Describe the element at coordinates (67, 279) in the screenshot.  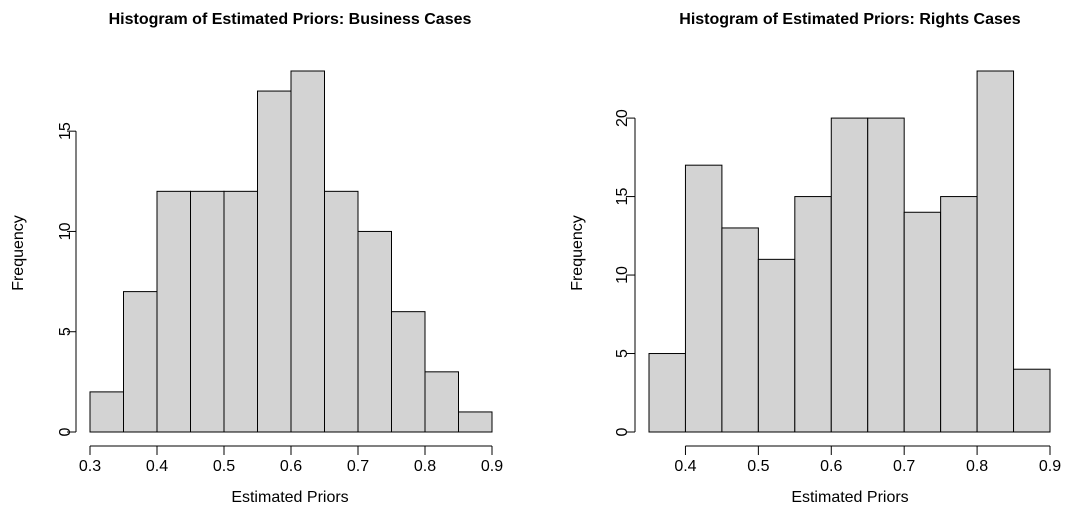
I see `y-axis: 0 5 10 15` at that location.